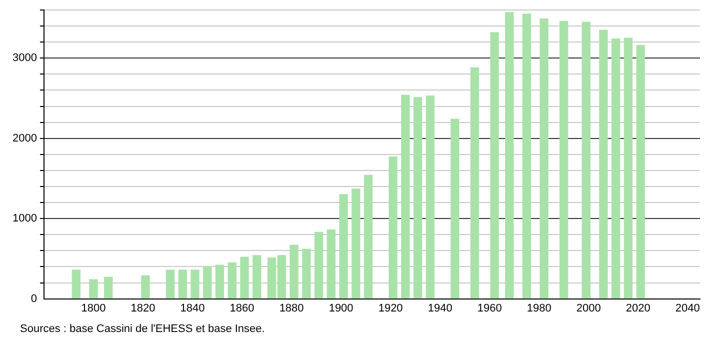 The height and width of the screenshot is (340, 710). What do you see at coordinates (687, 308) in the screenshot?
I see `x-tick-label: 2040` at bounding box center [687, 308].